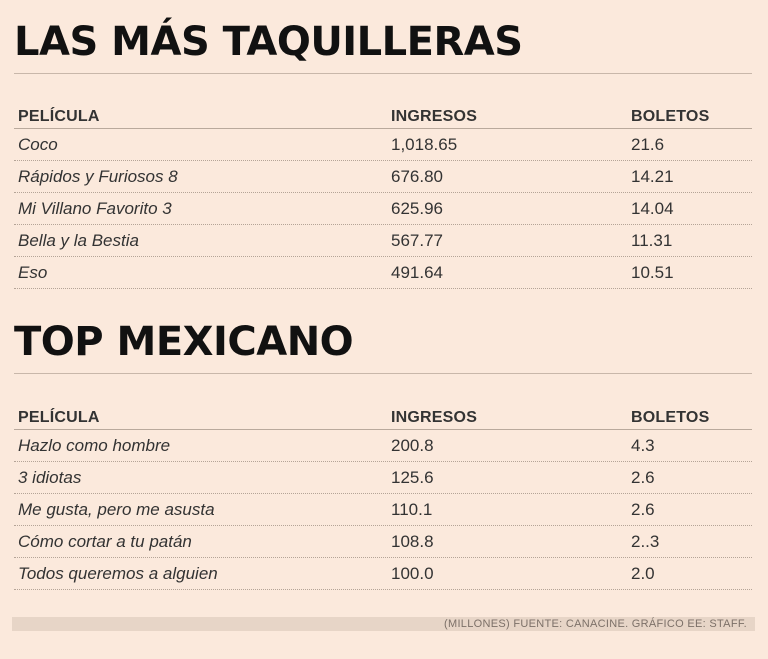  What do you see at coordinates (417, 240) in the screenshot?
I see `cell-ingresos: 567.77` at bounding box center [417, 240].